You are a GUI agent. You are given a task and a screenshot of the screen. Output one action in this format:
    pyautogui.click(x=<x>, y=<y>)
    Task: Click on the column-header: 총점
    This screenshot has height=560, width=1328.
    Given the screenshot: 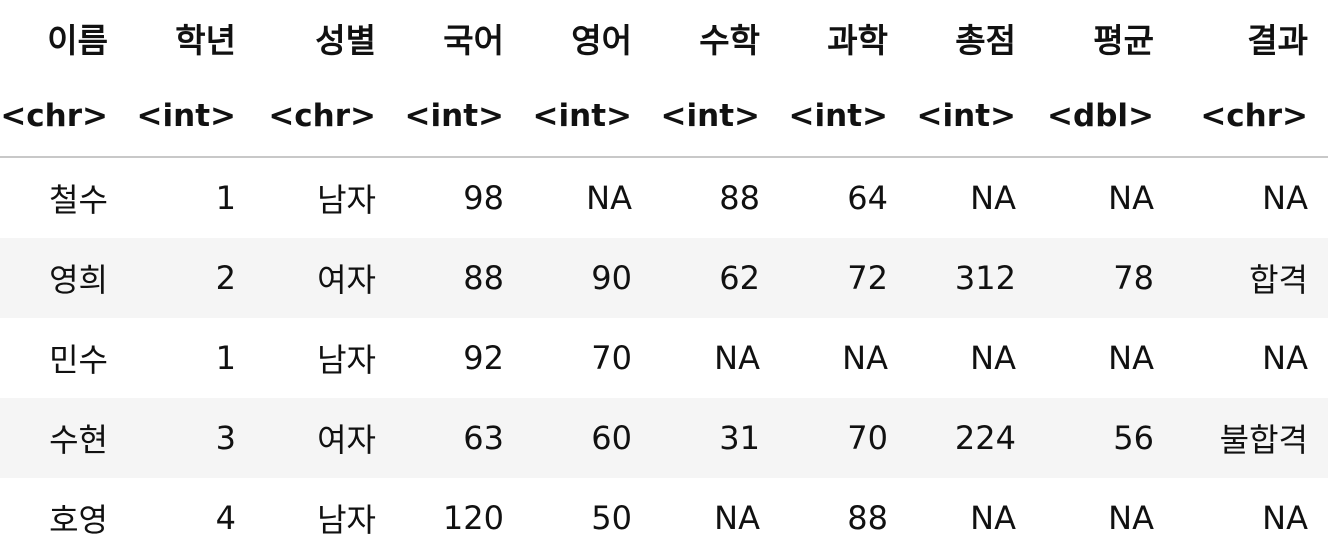 What is the action you would take?
    pyautogui.click(x=985, y=40)
    